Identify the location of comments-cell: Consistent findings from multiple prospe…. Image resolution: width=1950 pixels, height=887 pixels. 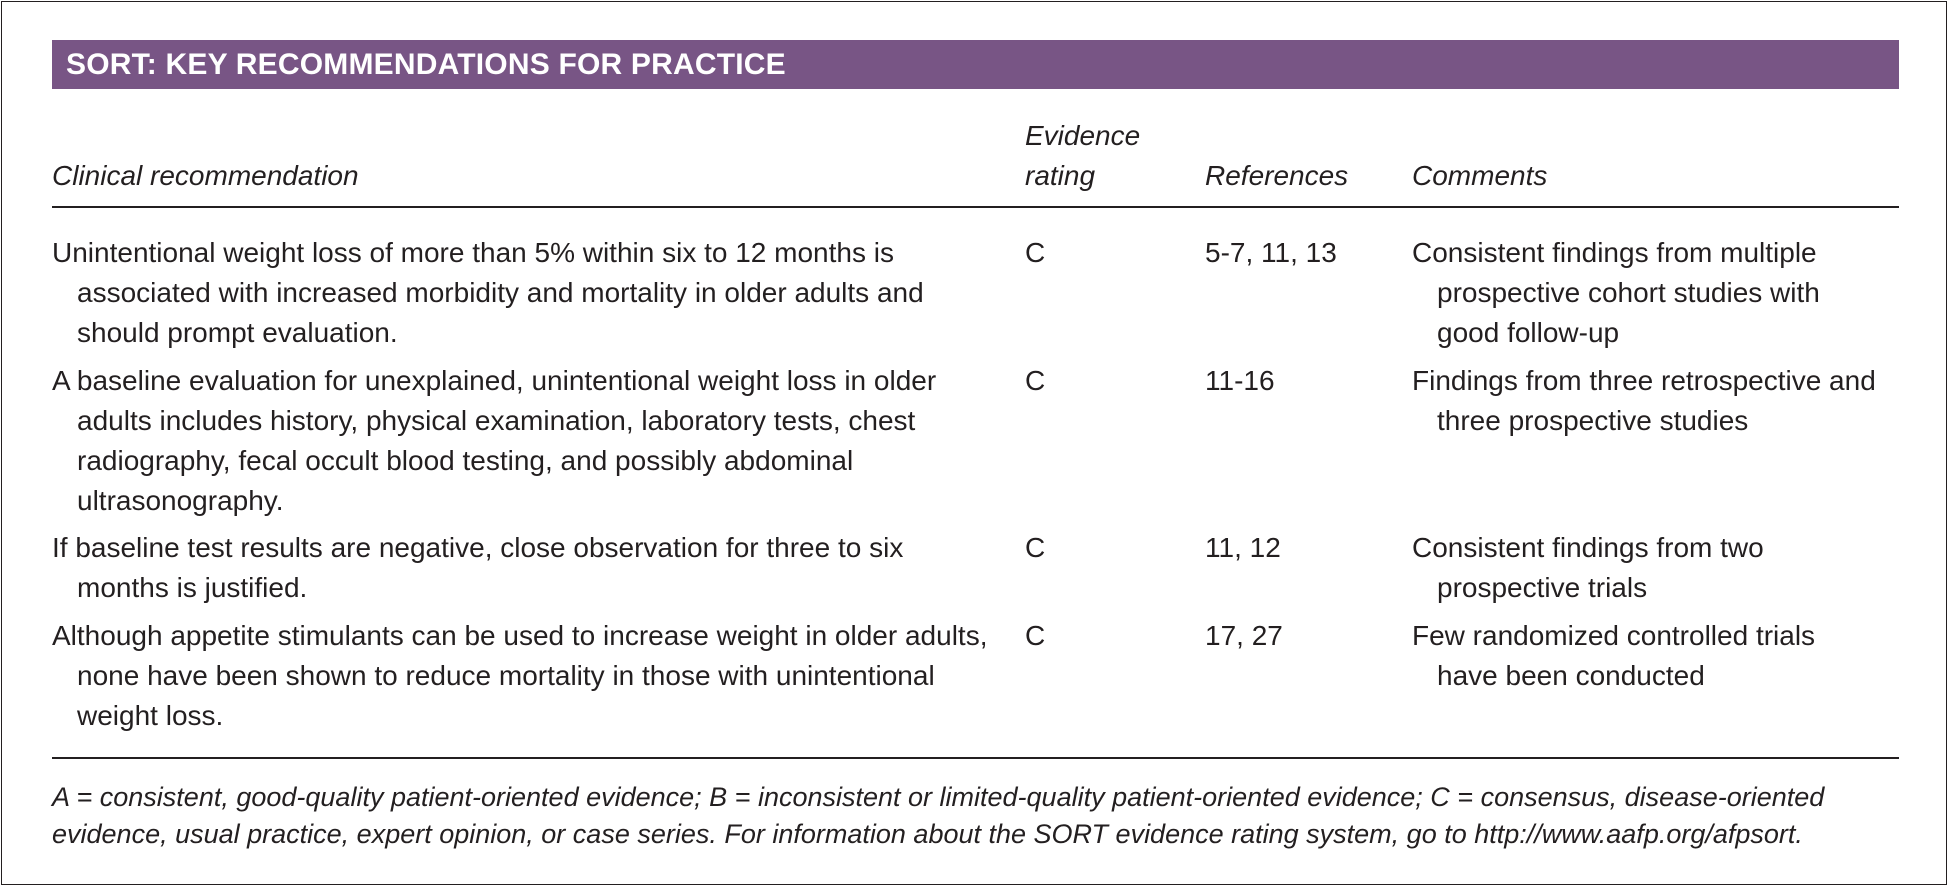
(1616, 292).